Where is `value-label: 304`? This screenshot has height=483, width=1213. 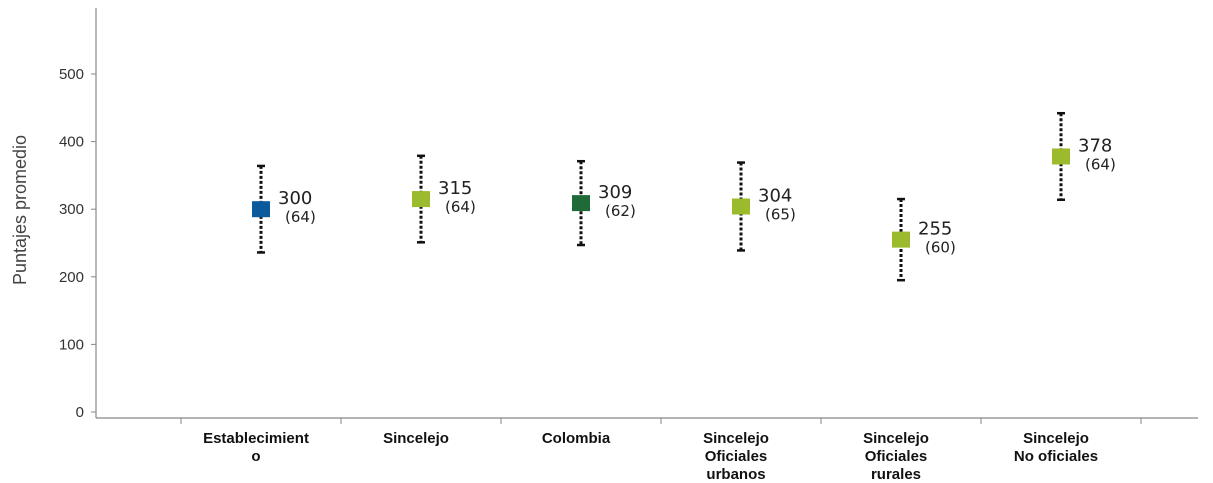
value-label: 304 is located at coordinates (775, 195).